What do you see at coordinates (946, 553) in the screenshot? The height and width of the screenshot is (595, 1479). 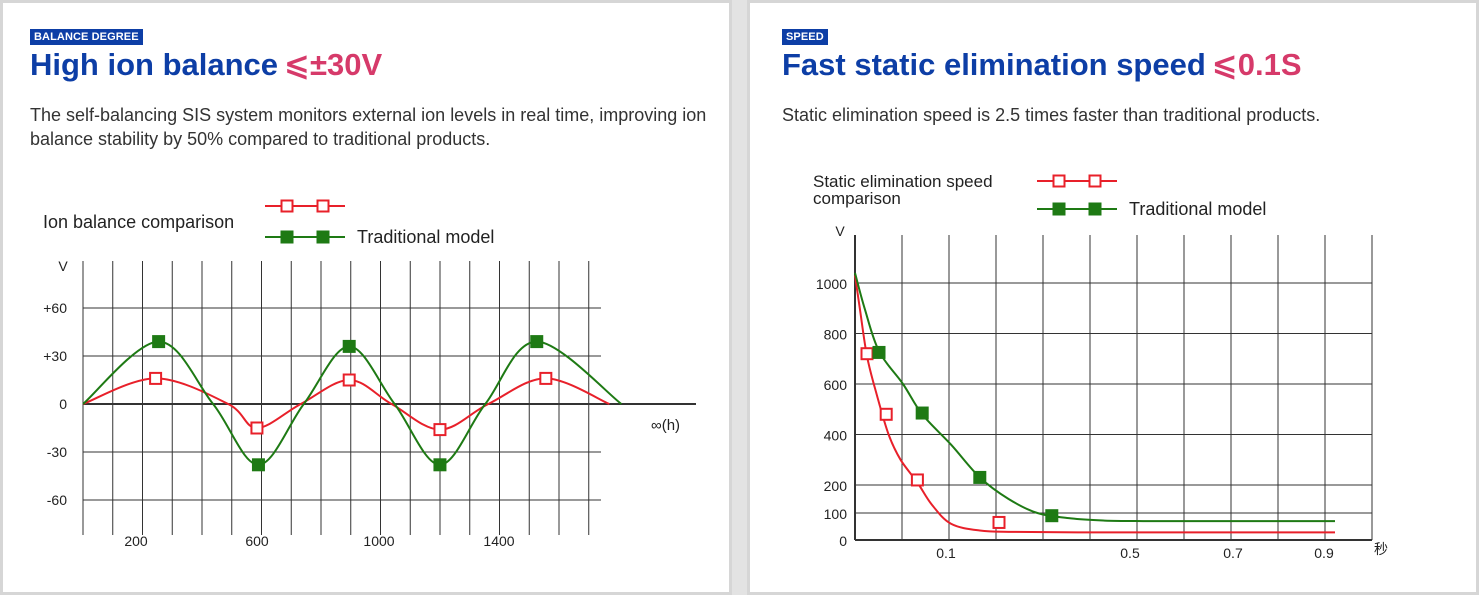 I see `x-tick-label: 0.1` at bounding box center [946, 553].